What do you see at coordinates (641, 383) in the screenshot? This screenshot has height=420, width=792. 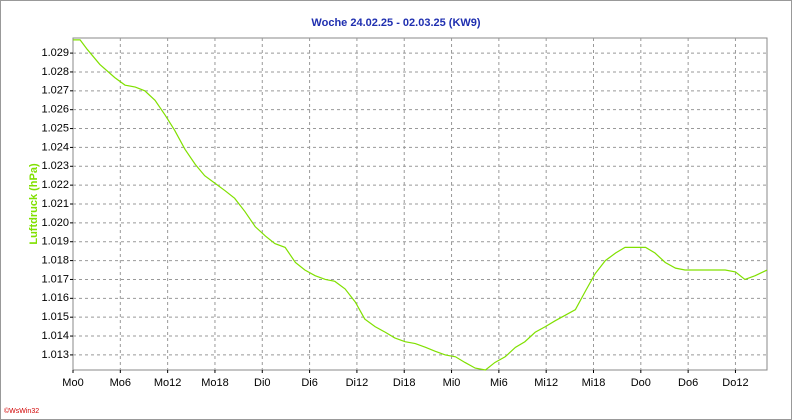 I see `x-tick-label: Do0` at bounding box center [641, 383].